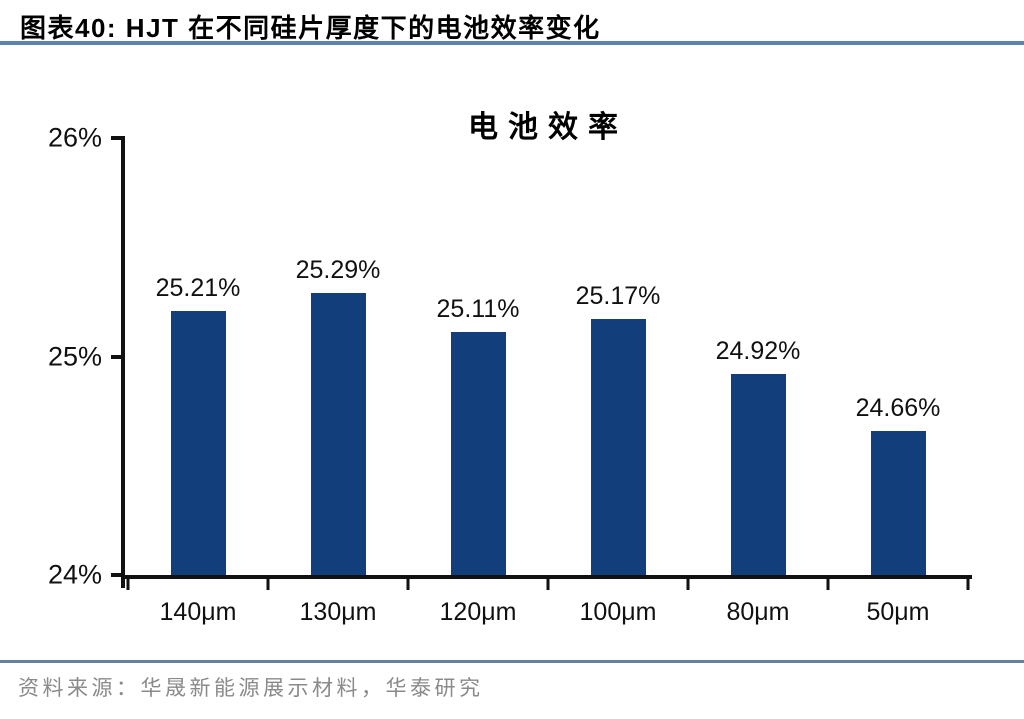  Describe the element at coordinates (198, 612) in the screenshot. I see `x-tick-label: 140μm` at that location.